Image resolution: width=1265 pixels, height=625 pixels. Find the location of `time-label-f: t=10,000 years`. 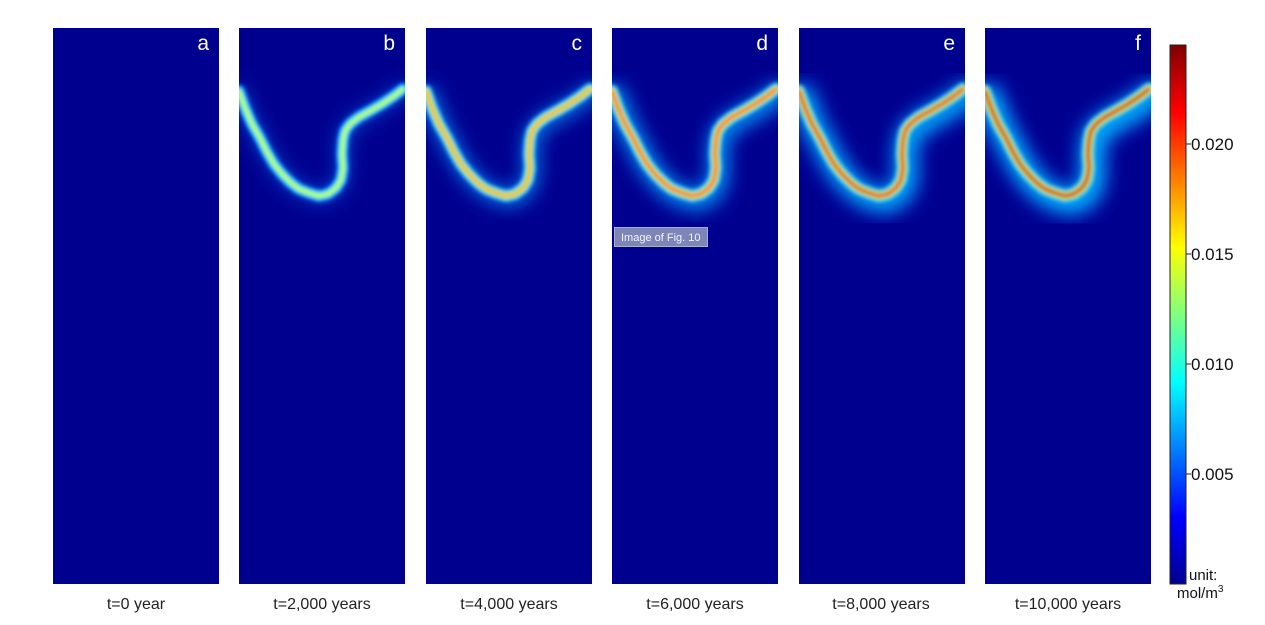

time-label-f: t=10,000 years is located at coordinates (1068, 604).